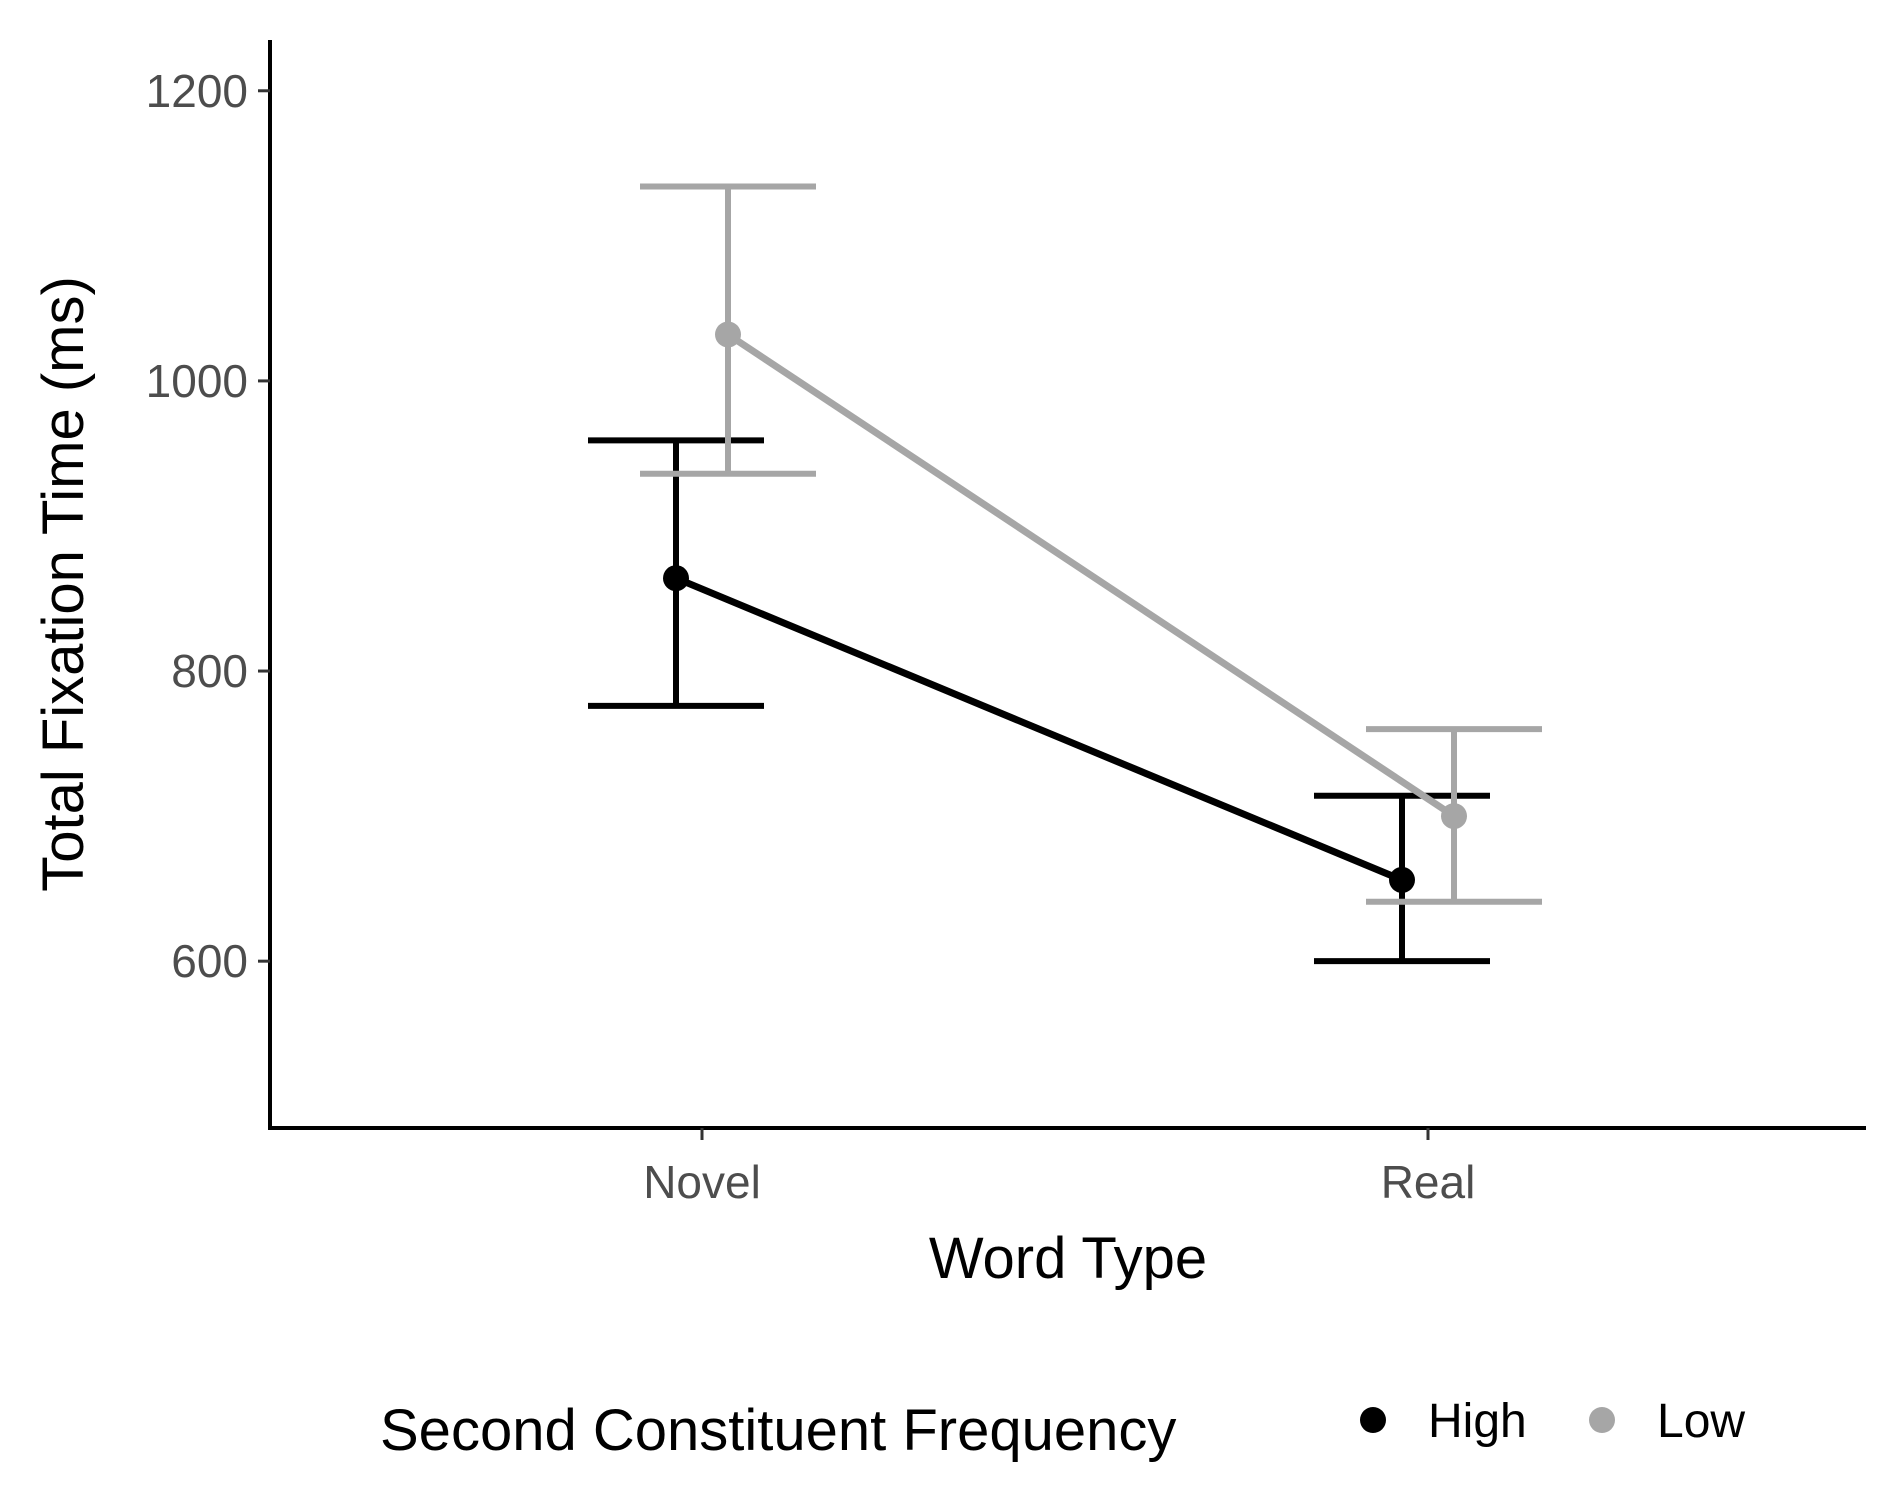 This screenshot has width=1878, height=1490. I want to click on legend-item-low: Low, so click(1667, 1421).